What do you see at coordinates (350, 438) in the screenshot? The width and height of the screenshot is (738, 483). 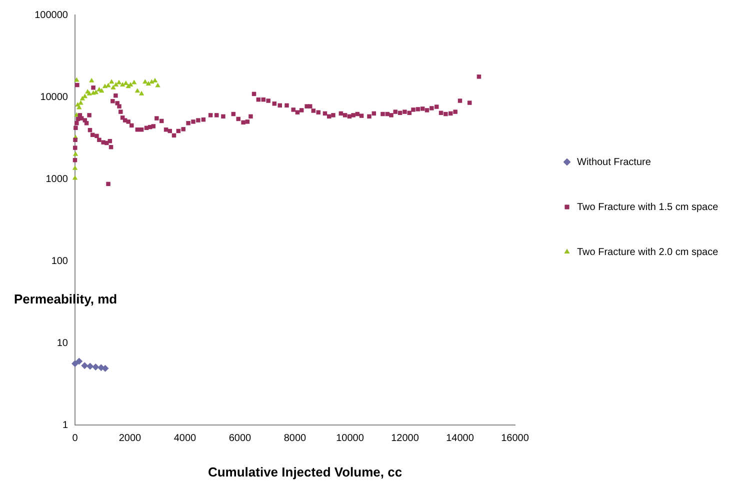 I see `x-tick-label: 10000` at bounding box center [350, 438].